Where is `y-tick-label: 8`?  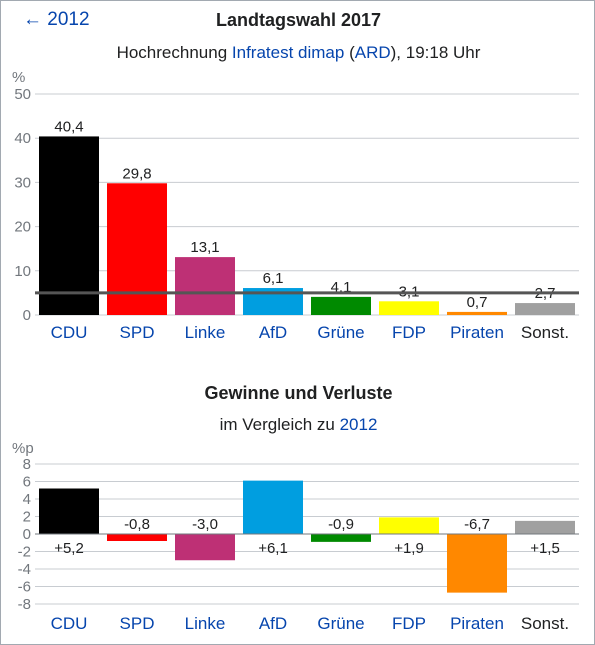
y-tick-label: 8 is located at coordinates (27, 464).